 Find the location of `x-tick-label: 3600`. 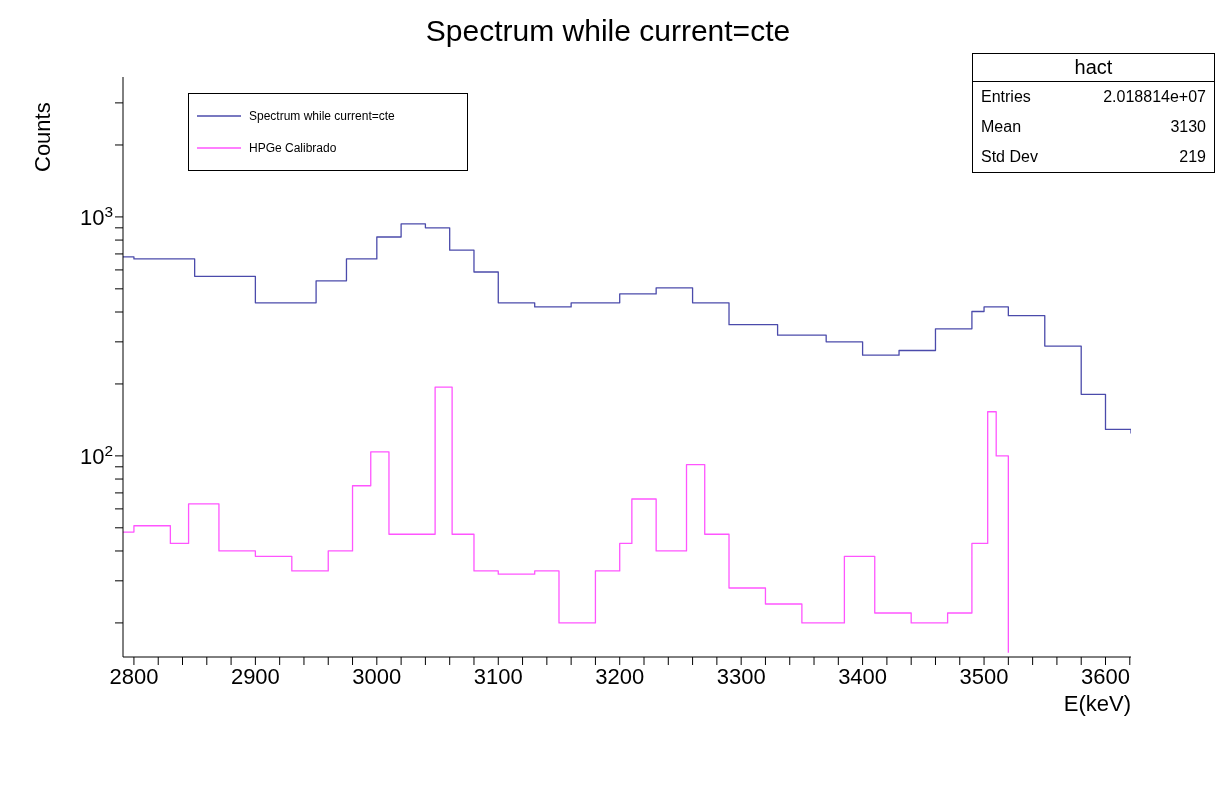

x-tick-label: 3600 is located at coordinates (1105, 676).